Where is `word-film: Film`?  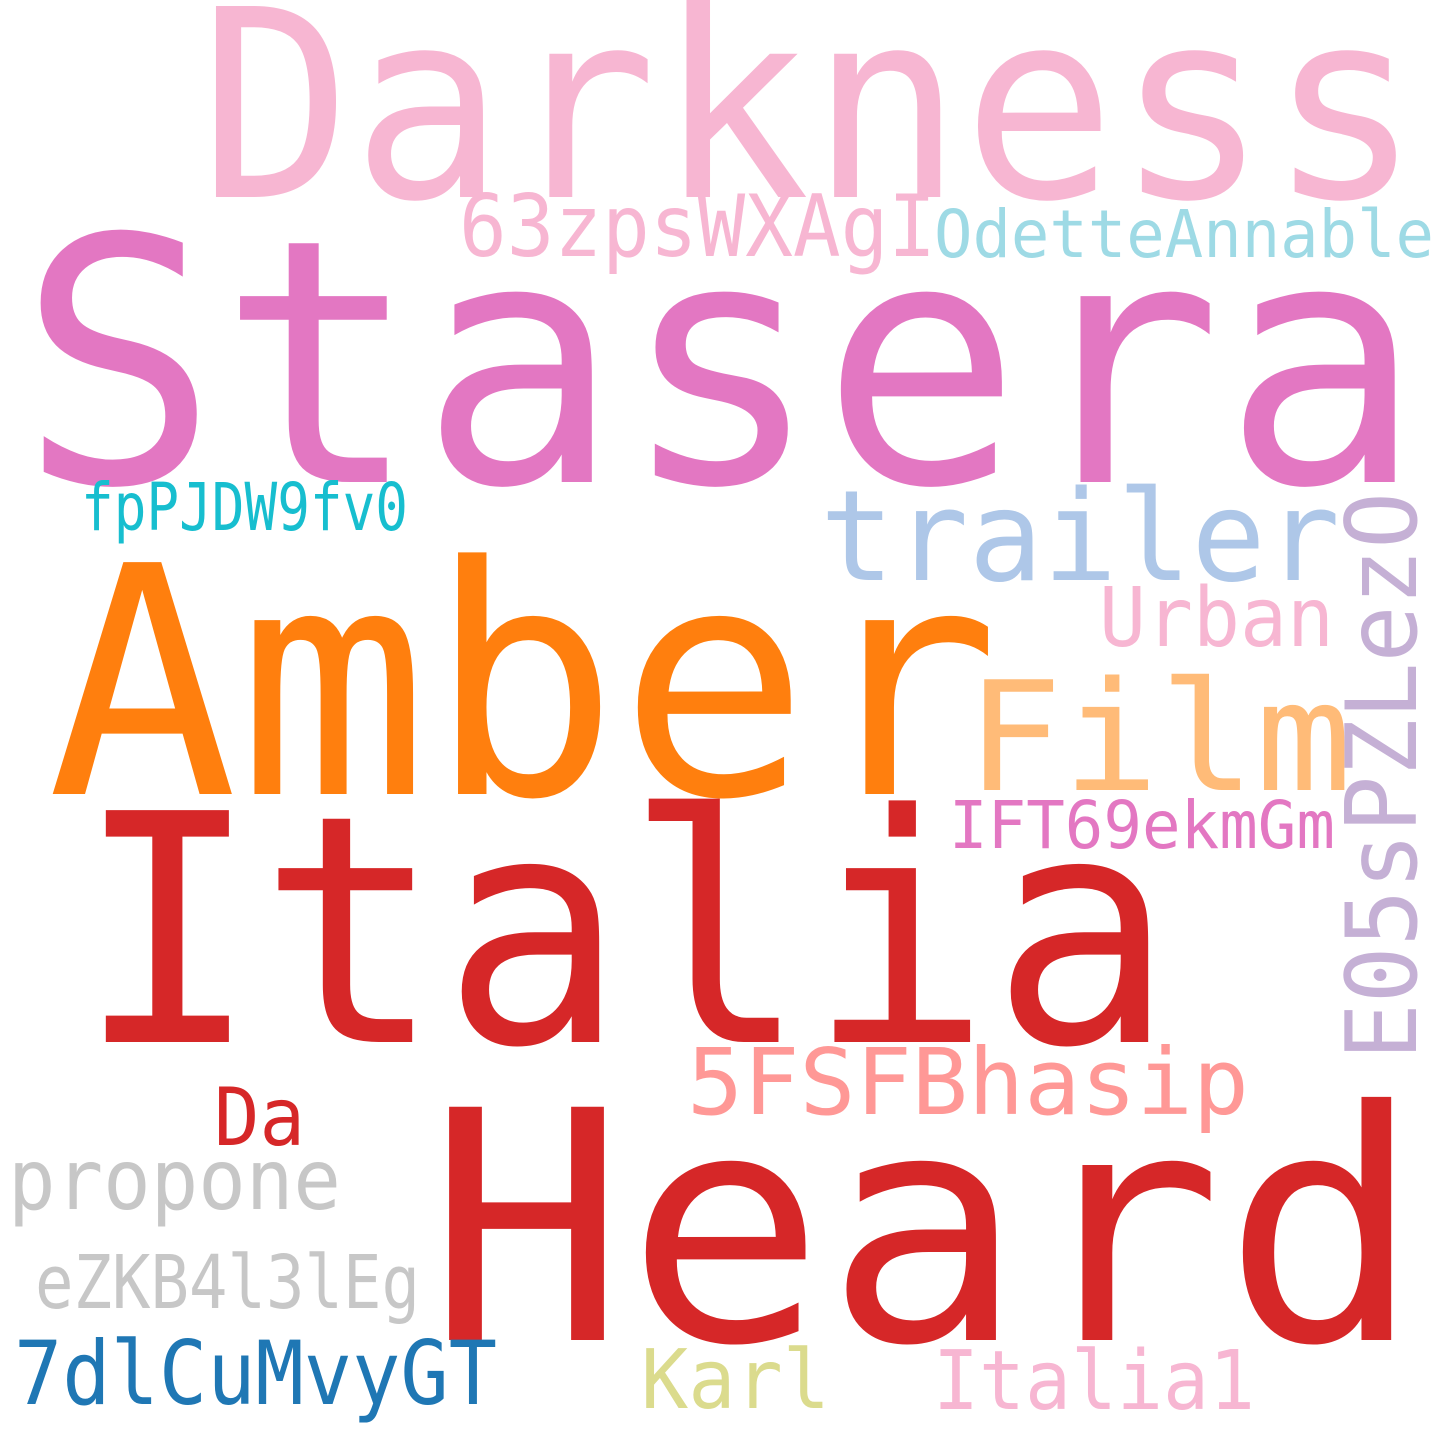 word-film: Film is located at coordinates (1159, 737).